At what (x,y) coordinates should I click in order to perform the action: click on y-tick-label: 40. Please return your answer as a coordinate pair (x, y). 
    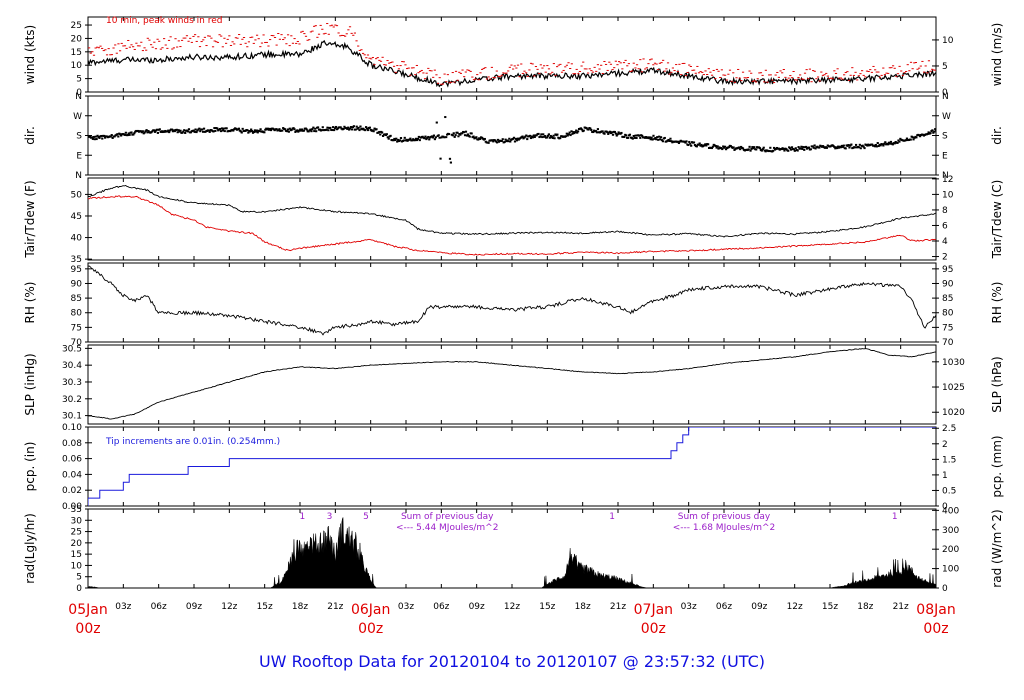
    Looking at the image, I should click on (77, 239).